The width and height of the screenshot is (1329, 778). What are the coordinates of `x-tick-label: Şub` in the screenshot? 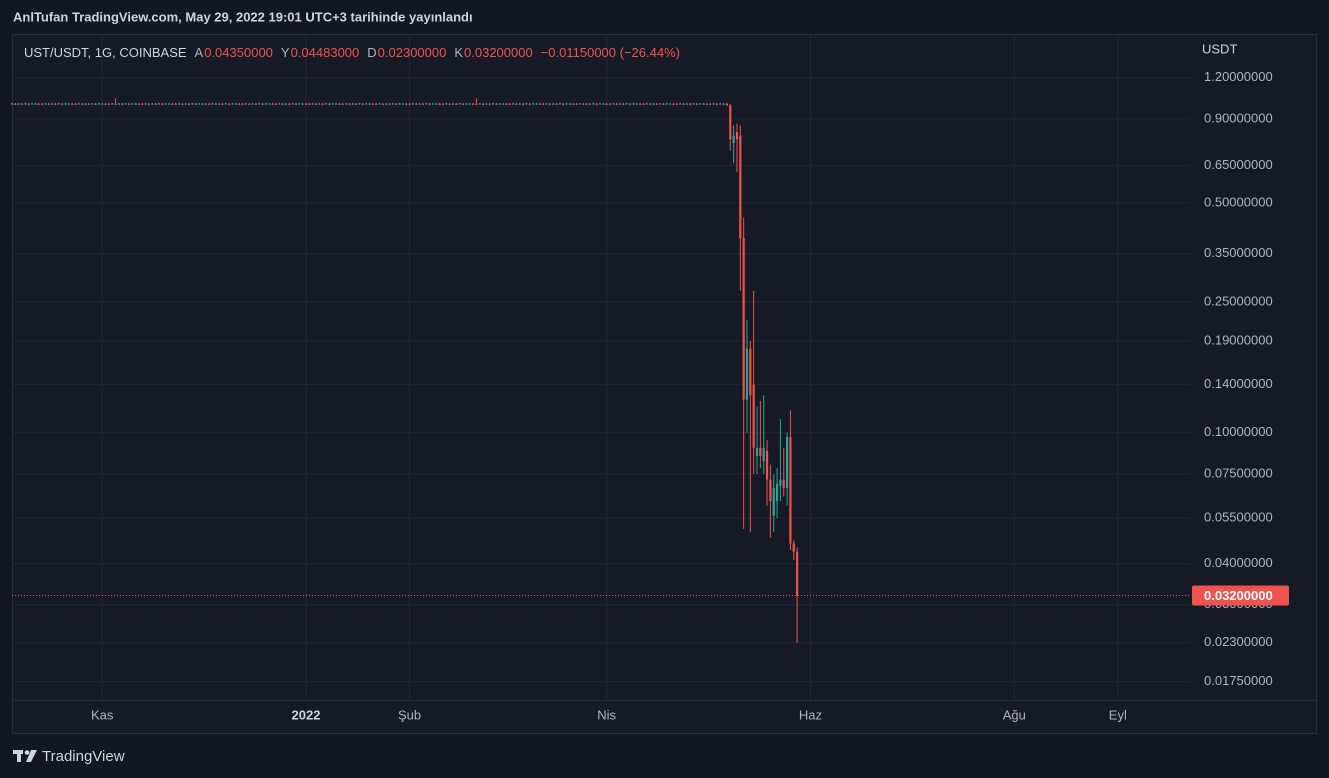 It's located at (409, 714).